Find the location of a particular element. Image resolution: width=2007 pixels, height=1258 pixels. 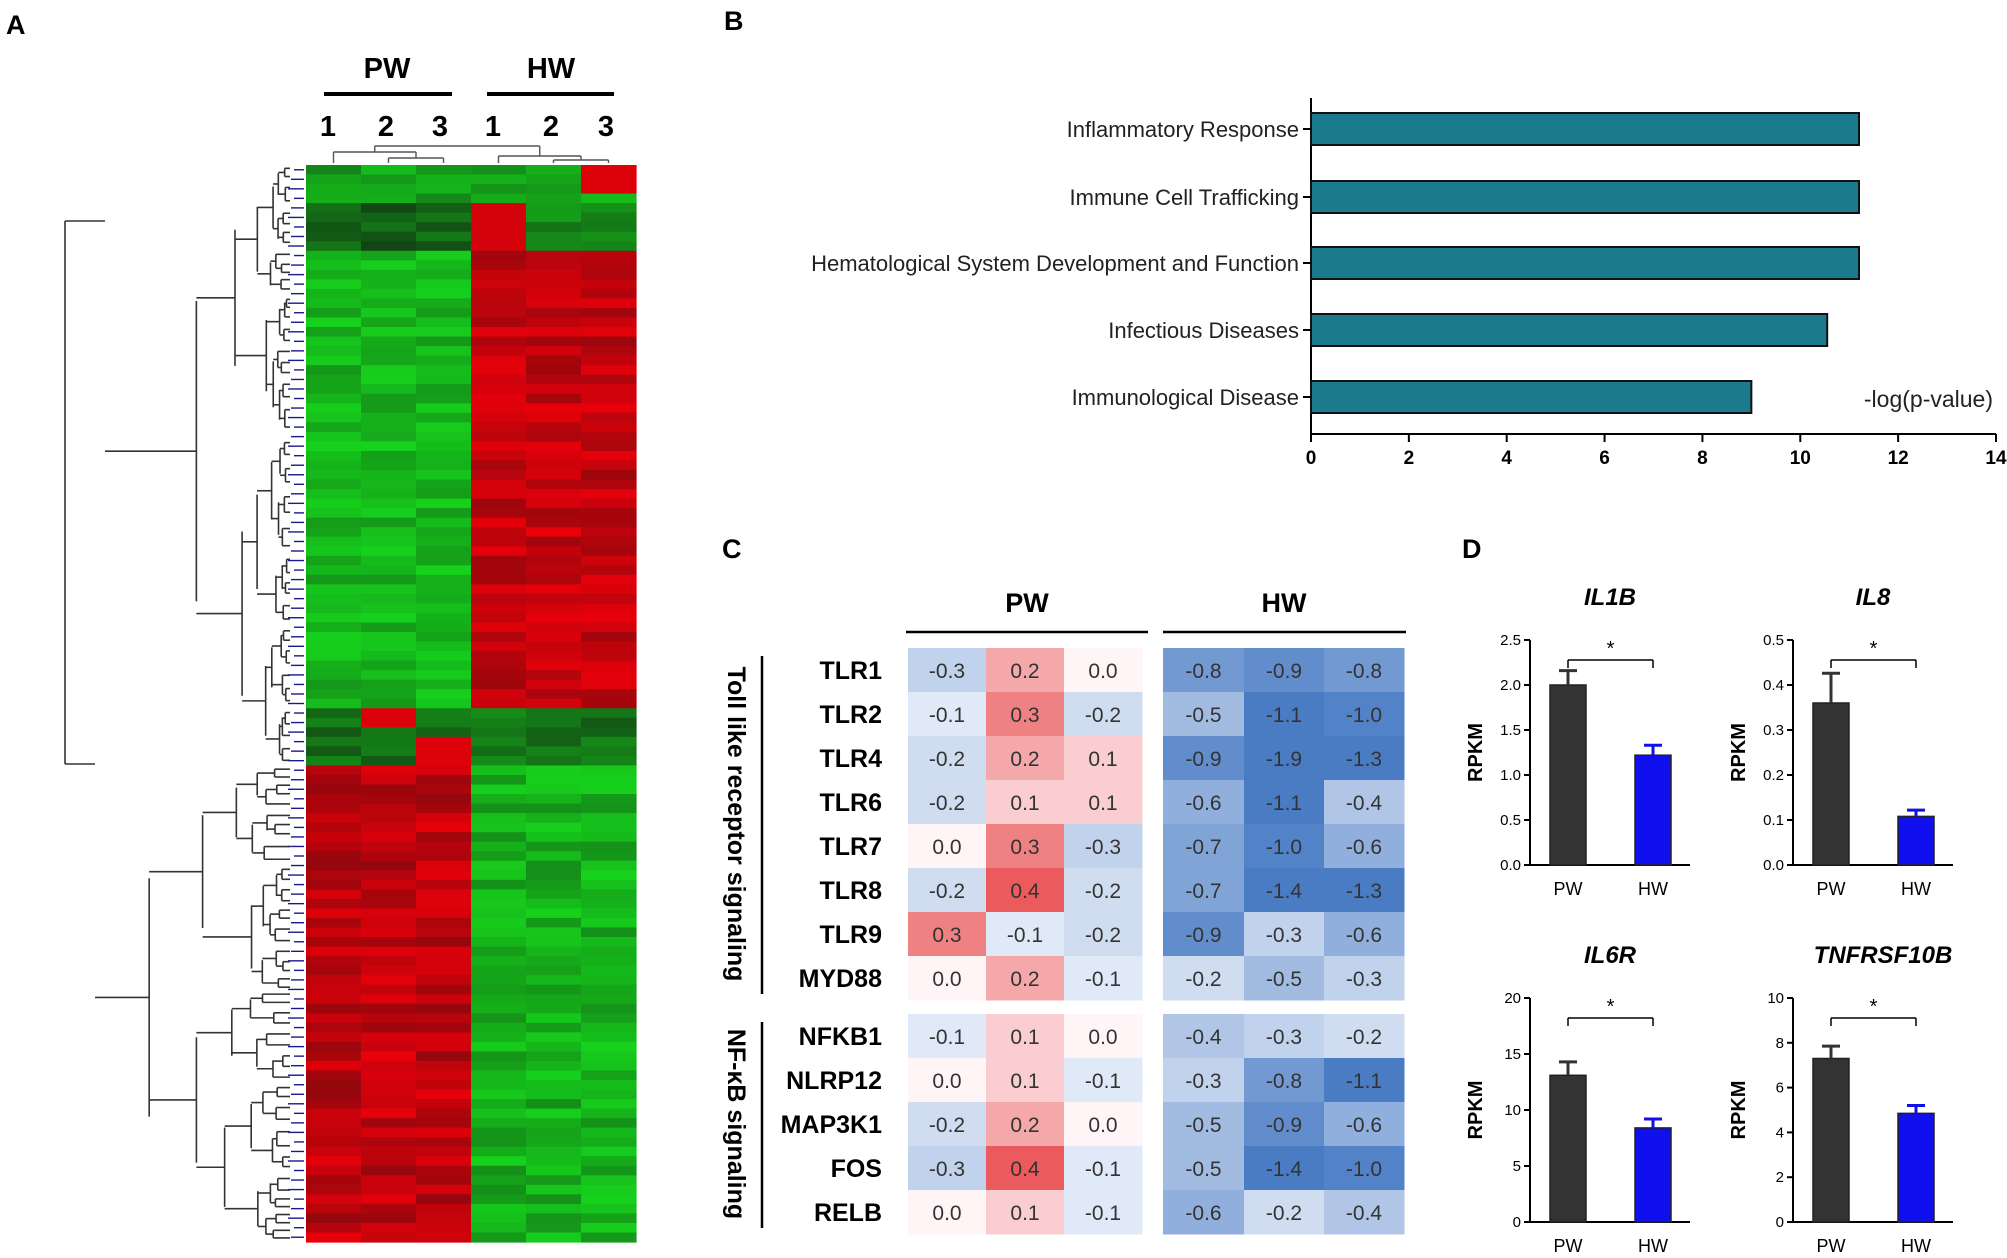

group-label-hw: HW is located at coordinates (1284, 603).